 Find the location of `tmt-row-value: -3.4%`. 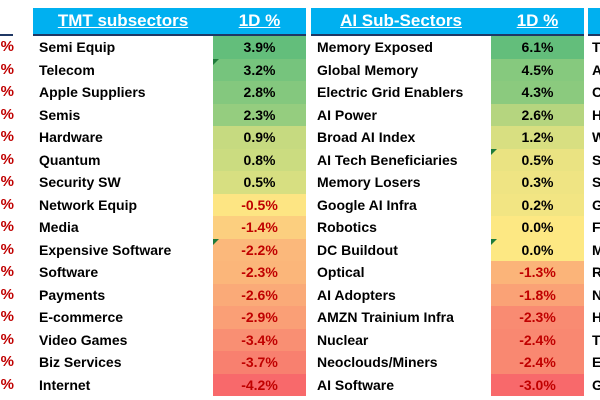

tmt-row-value: -3.4% is located at coordinates (259, 339).